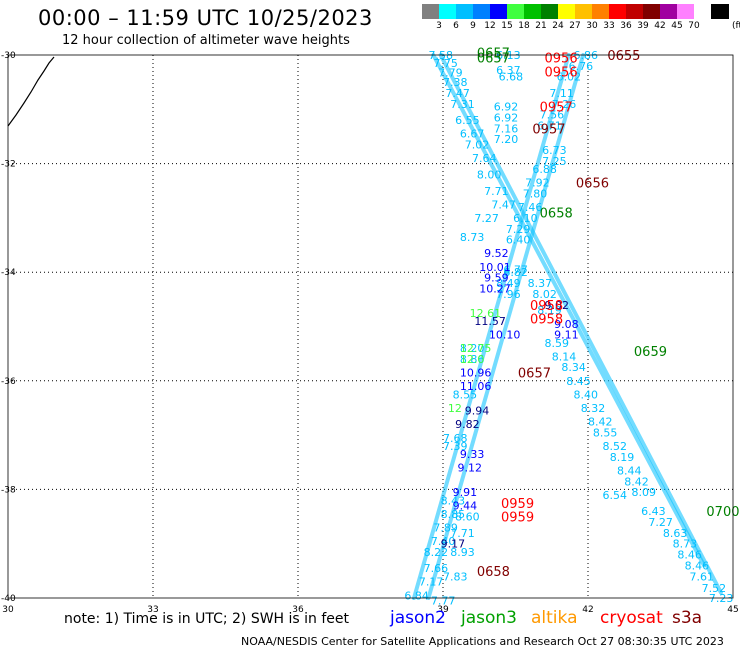 This screenshot has height=650, width=740. I want to click on coastline, so click(31, 91).